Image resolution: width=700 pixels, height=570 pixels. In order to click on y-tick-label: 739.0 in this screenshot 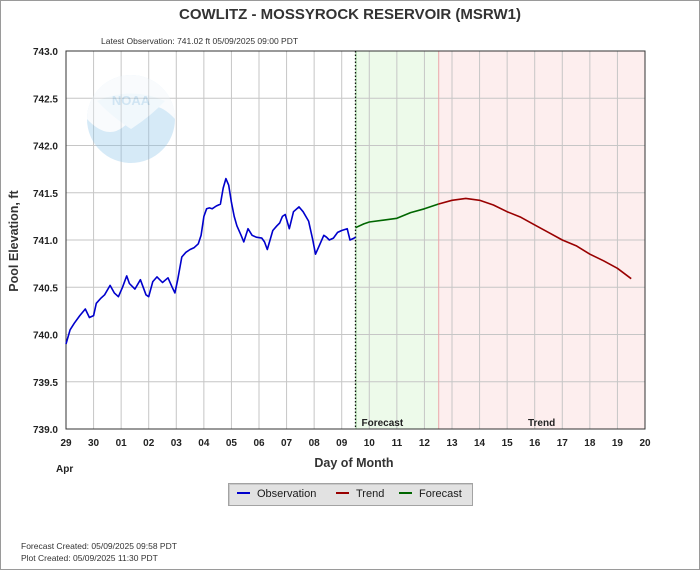, I will do `click(45, 430)`.